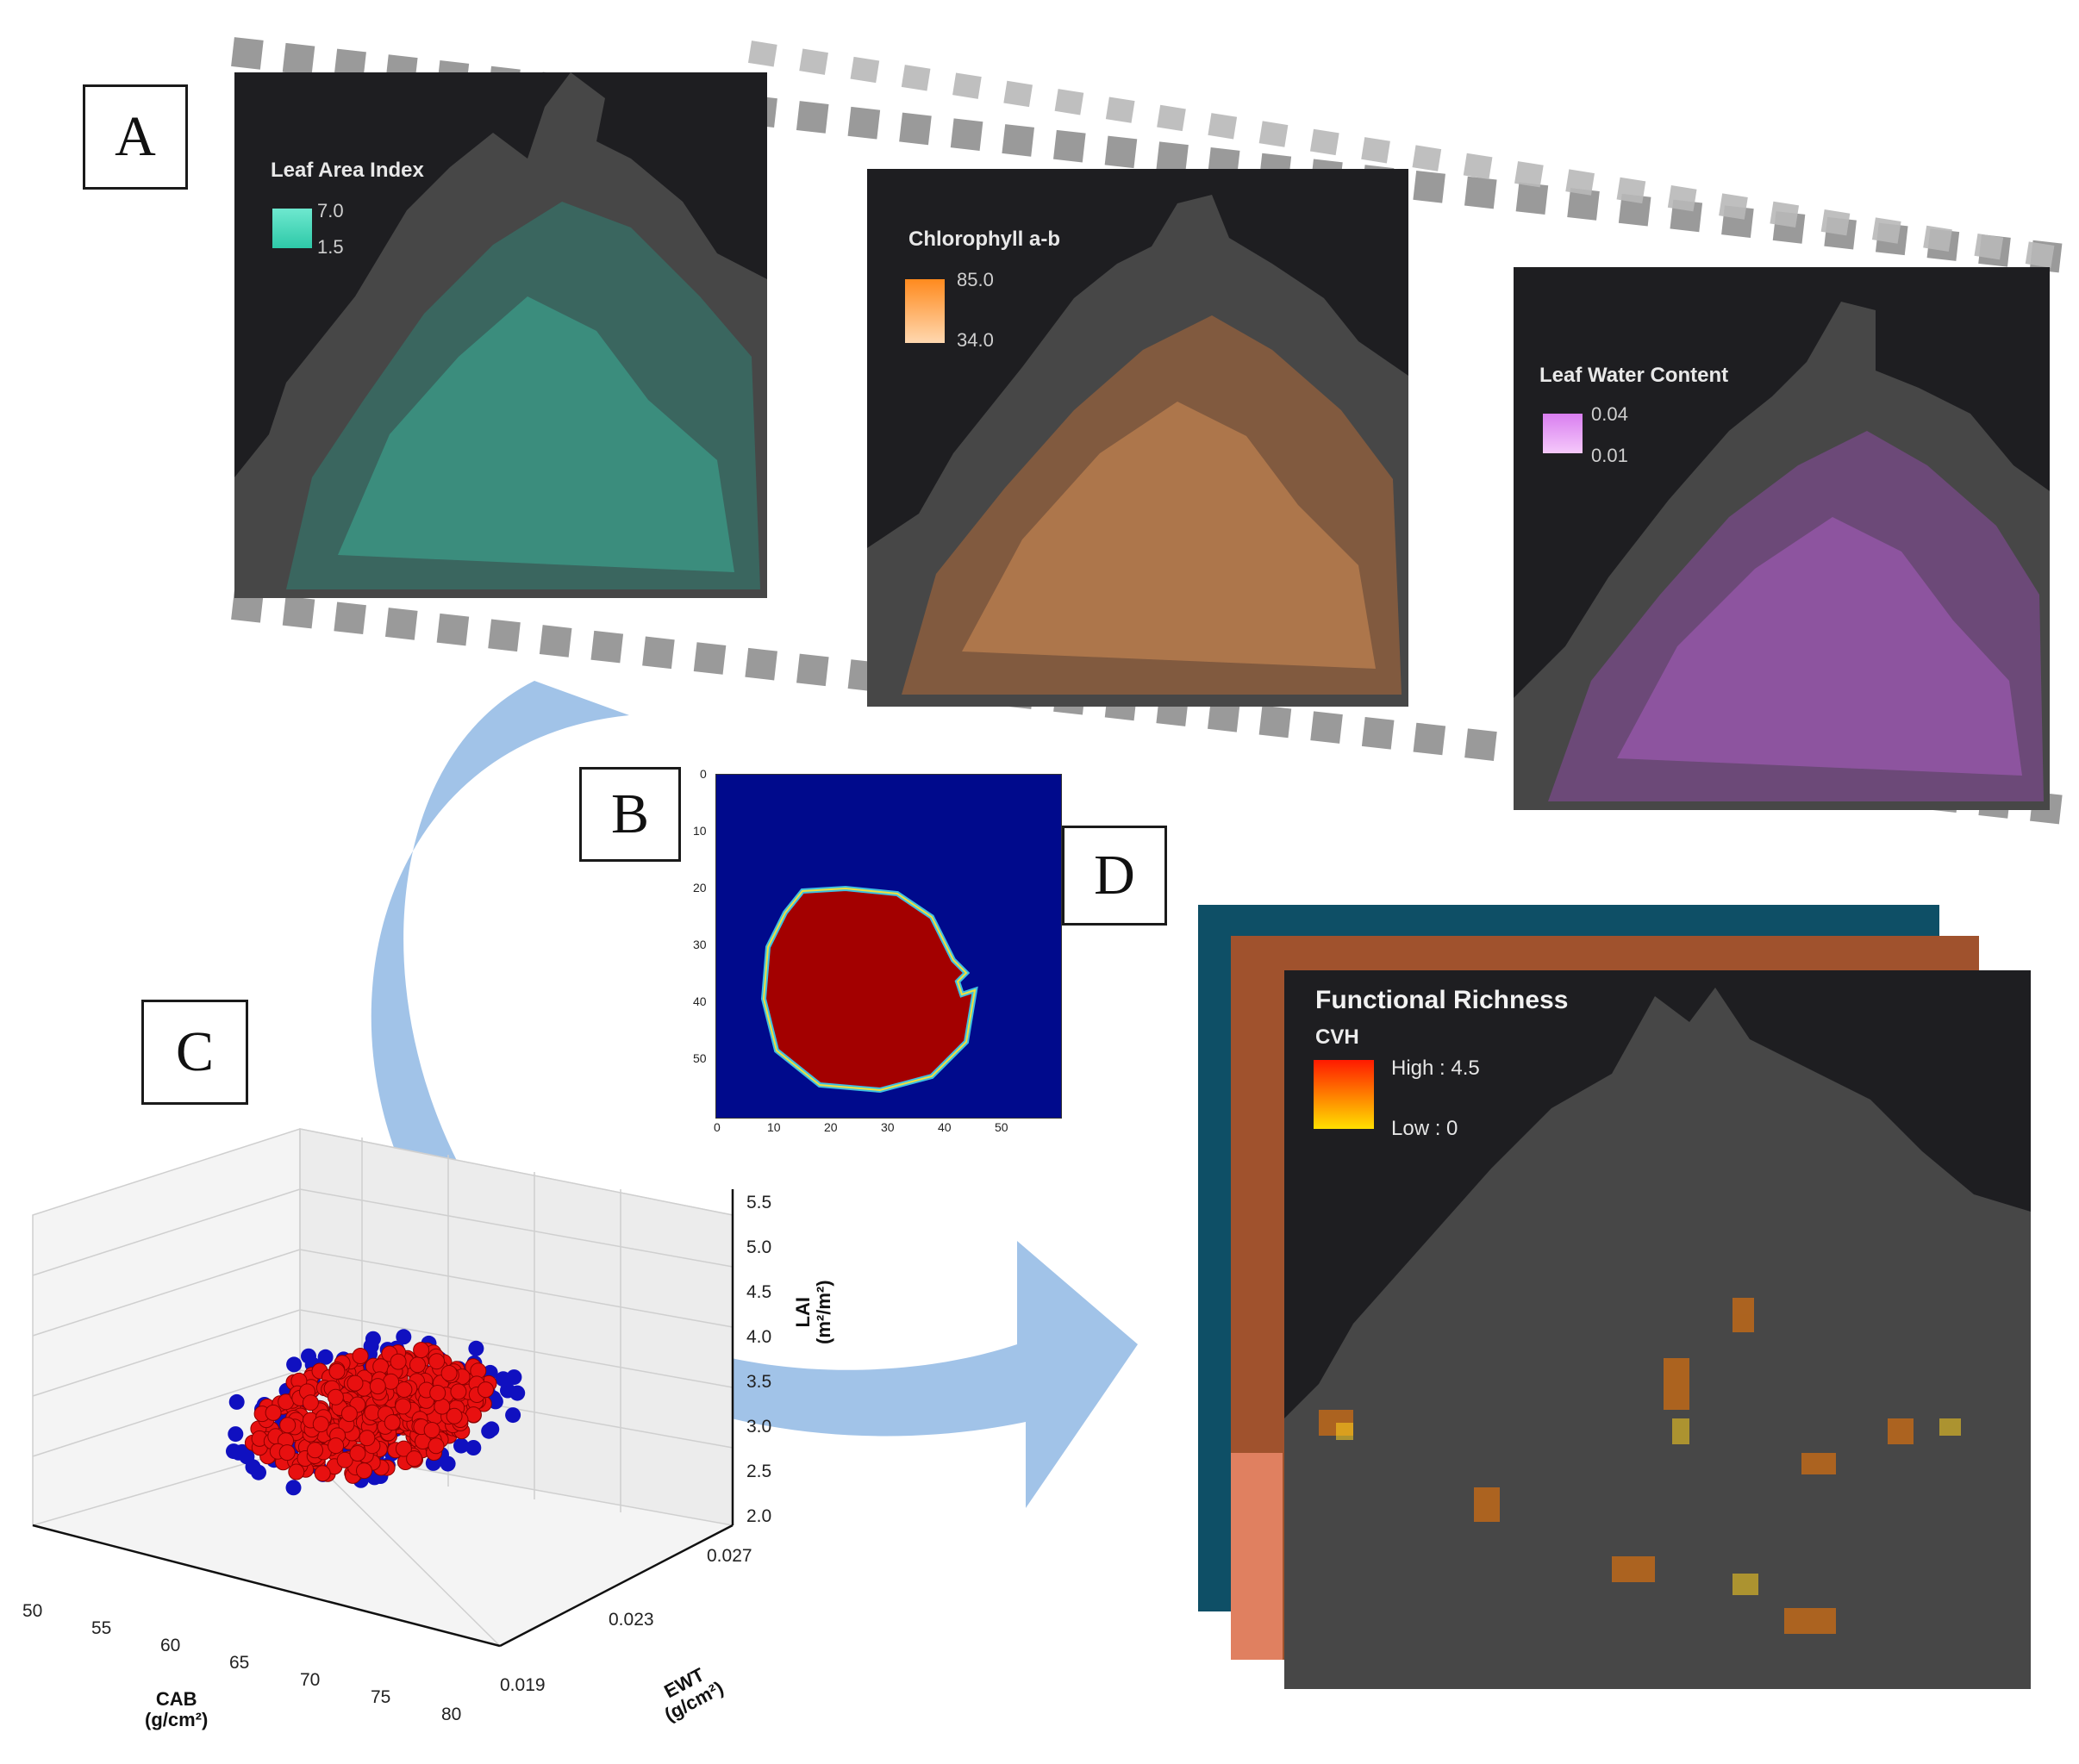  What do you see at coordinates (759, 1202) in the screenshot?
I see `c-z-tick-0: 5.5` at bounding box center [759, 1202].